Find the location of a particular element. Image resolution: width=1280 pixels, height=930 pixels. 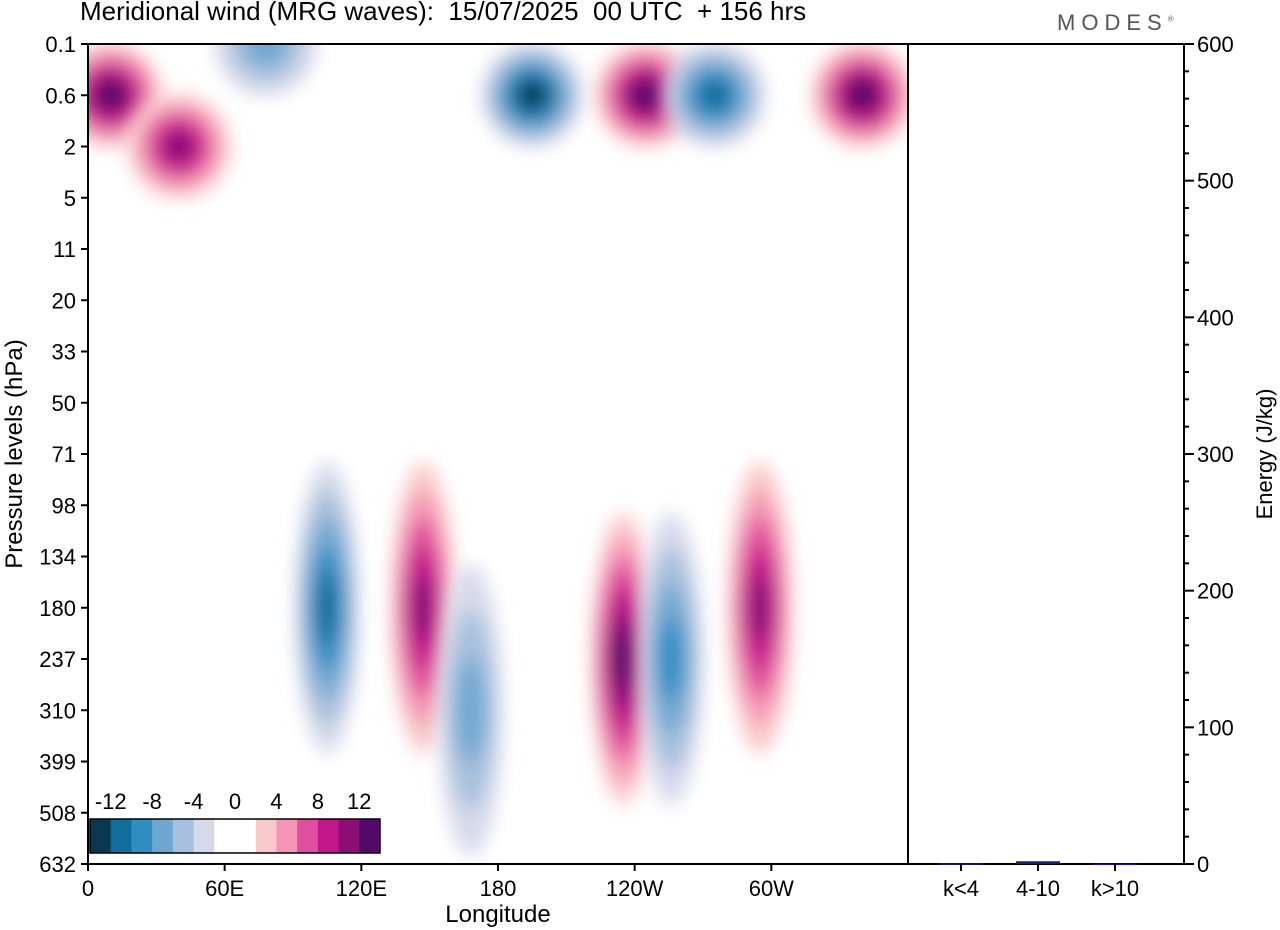

energy-tick-label: 500 is located at coordinates (1215, 181).